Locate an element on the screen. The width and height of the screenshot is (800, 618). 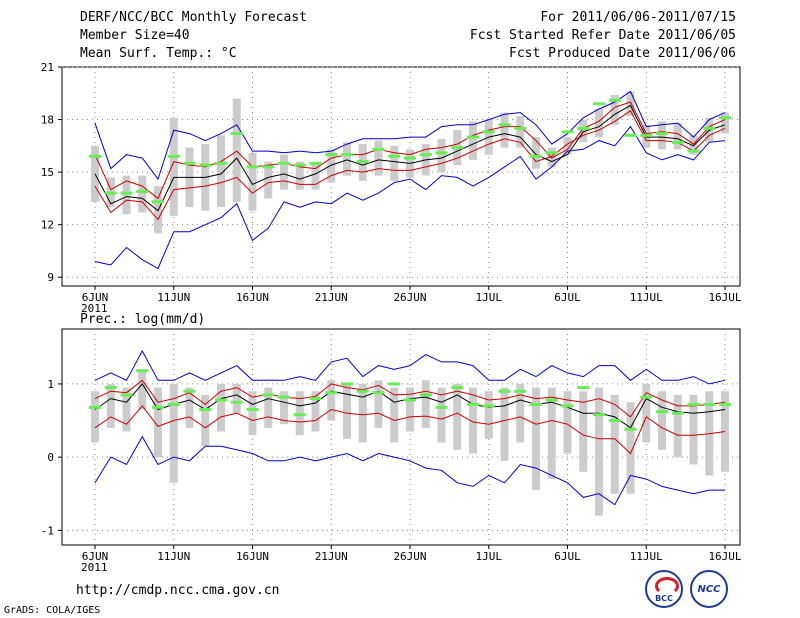
chart-title: DERF/NCC/BCC Monthly Forecast is located at coordinates (193, 17).